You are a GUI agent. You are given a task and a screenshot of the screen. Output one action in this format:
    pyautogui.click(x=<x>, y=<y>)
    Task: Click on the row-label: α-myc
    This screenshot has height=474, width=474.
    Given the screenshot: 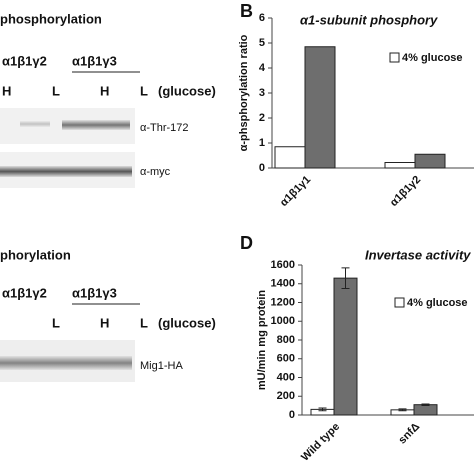 What is the action you would take?
    pyautogui.click(x=155, y=172)
    